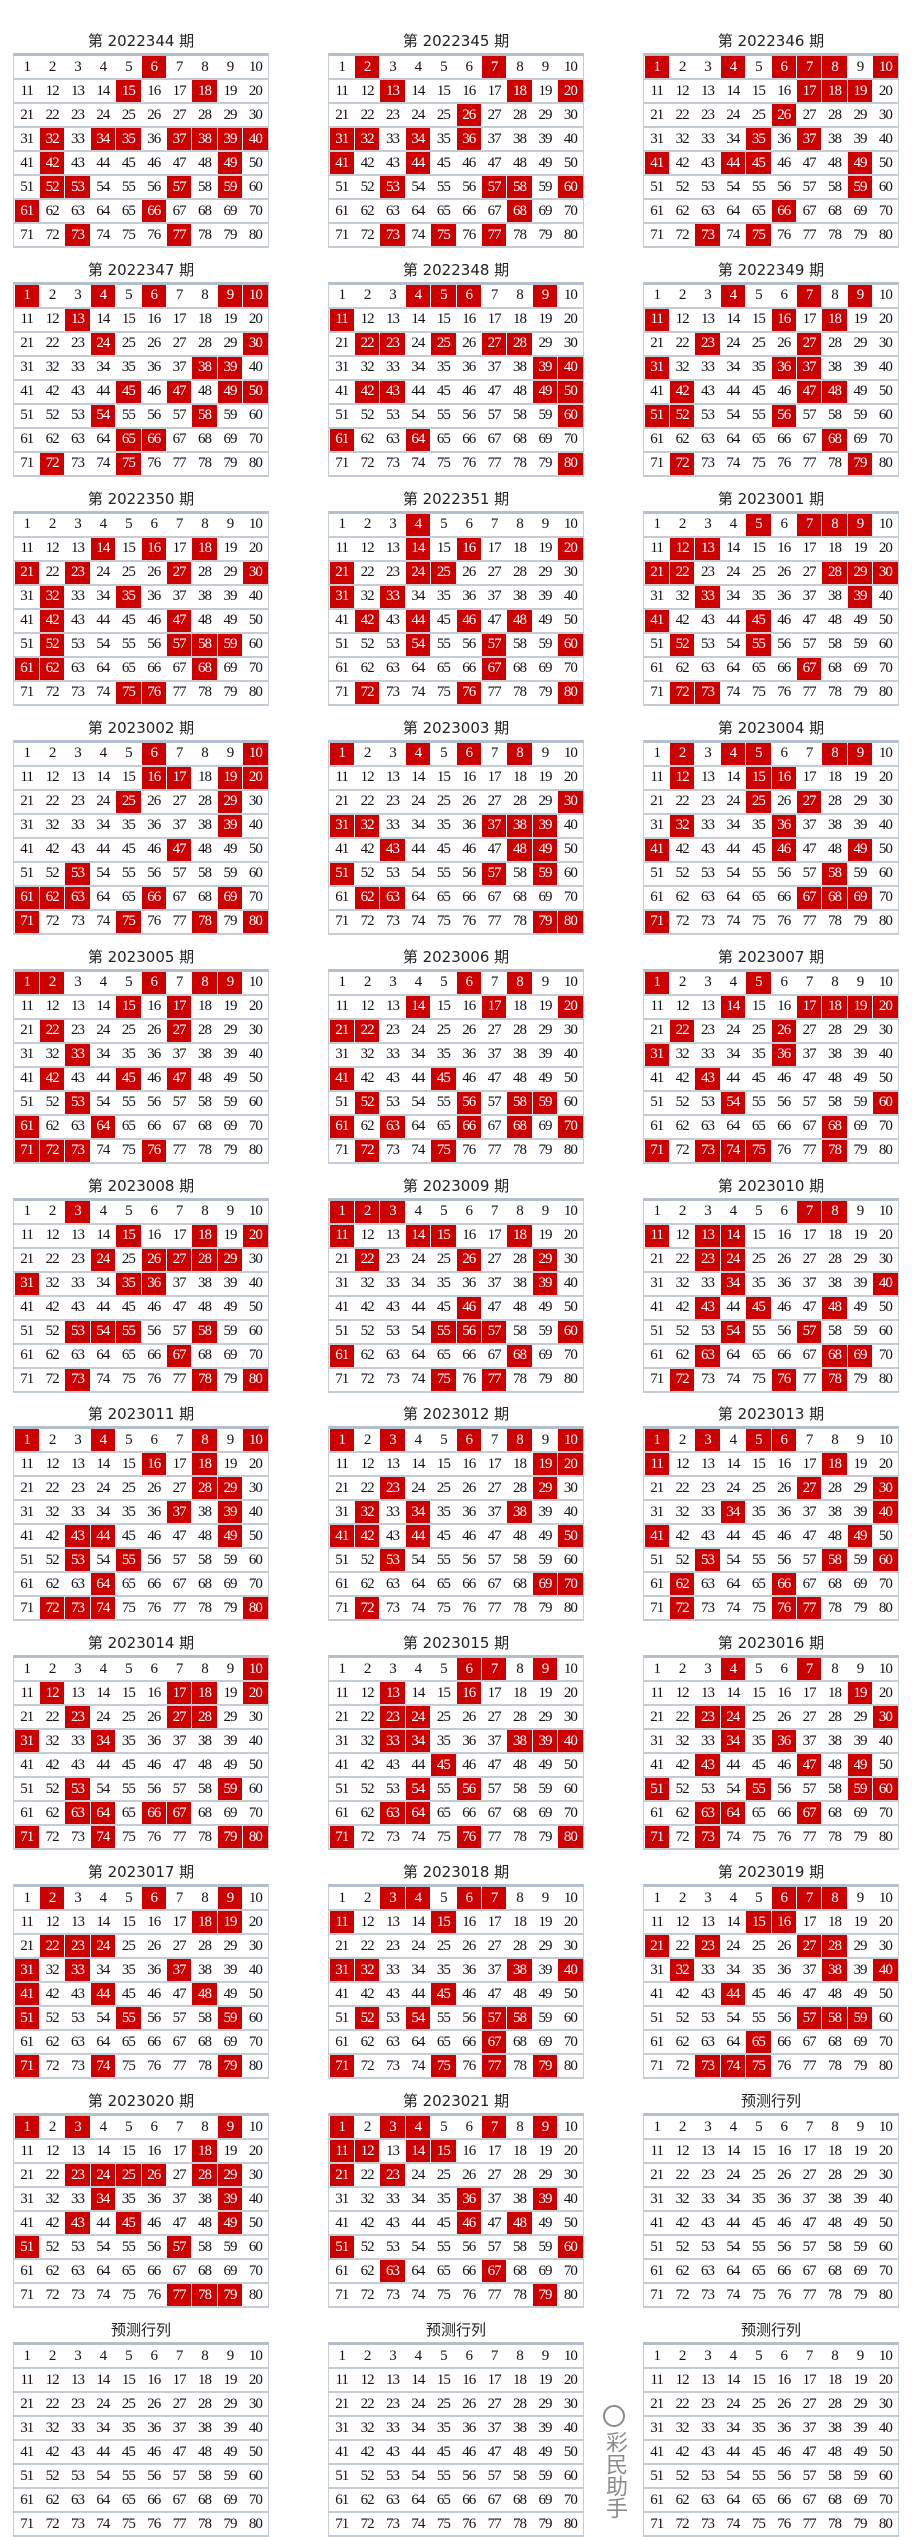  I want to click on number-cell-drawn: 33, so click(707, 596).